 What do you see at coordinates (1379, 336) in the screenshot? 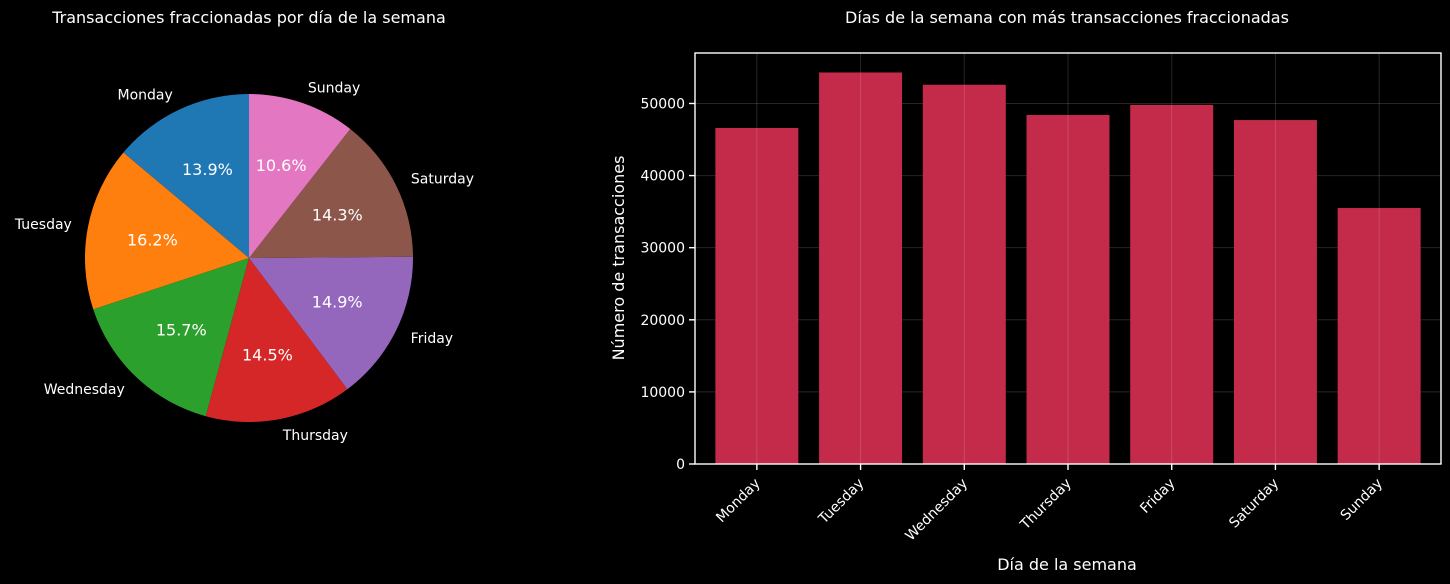
I see `bar-sunday` at bounding box center [1379, 336].